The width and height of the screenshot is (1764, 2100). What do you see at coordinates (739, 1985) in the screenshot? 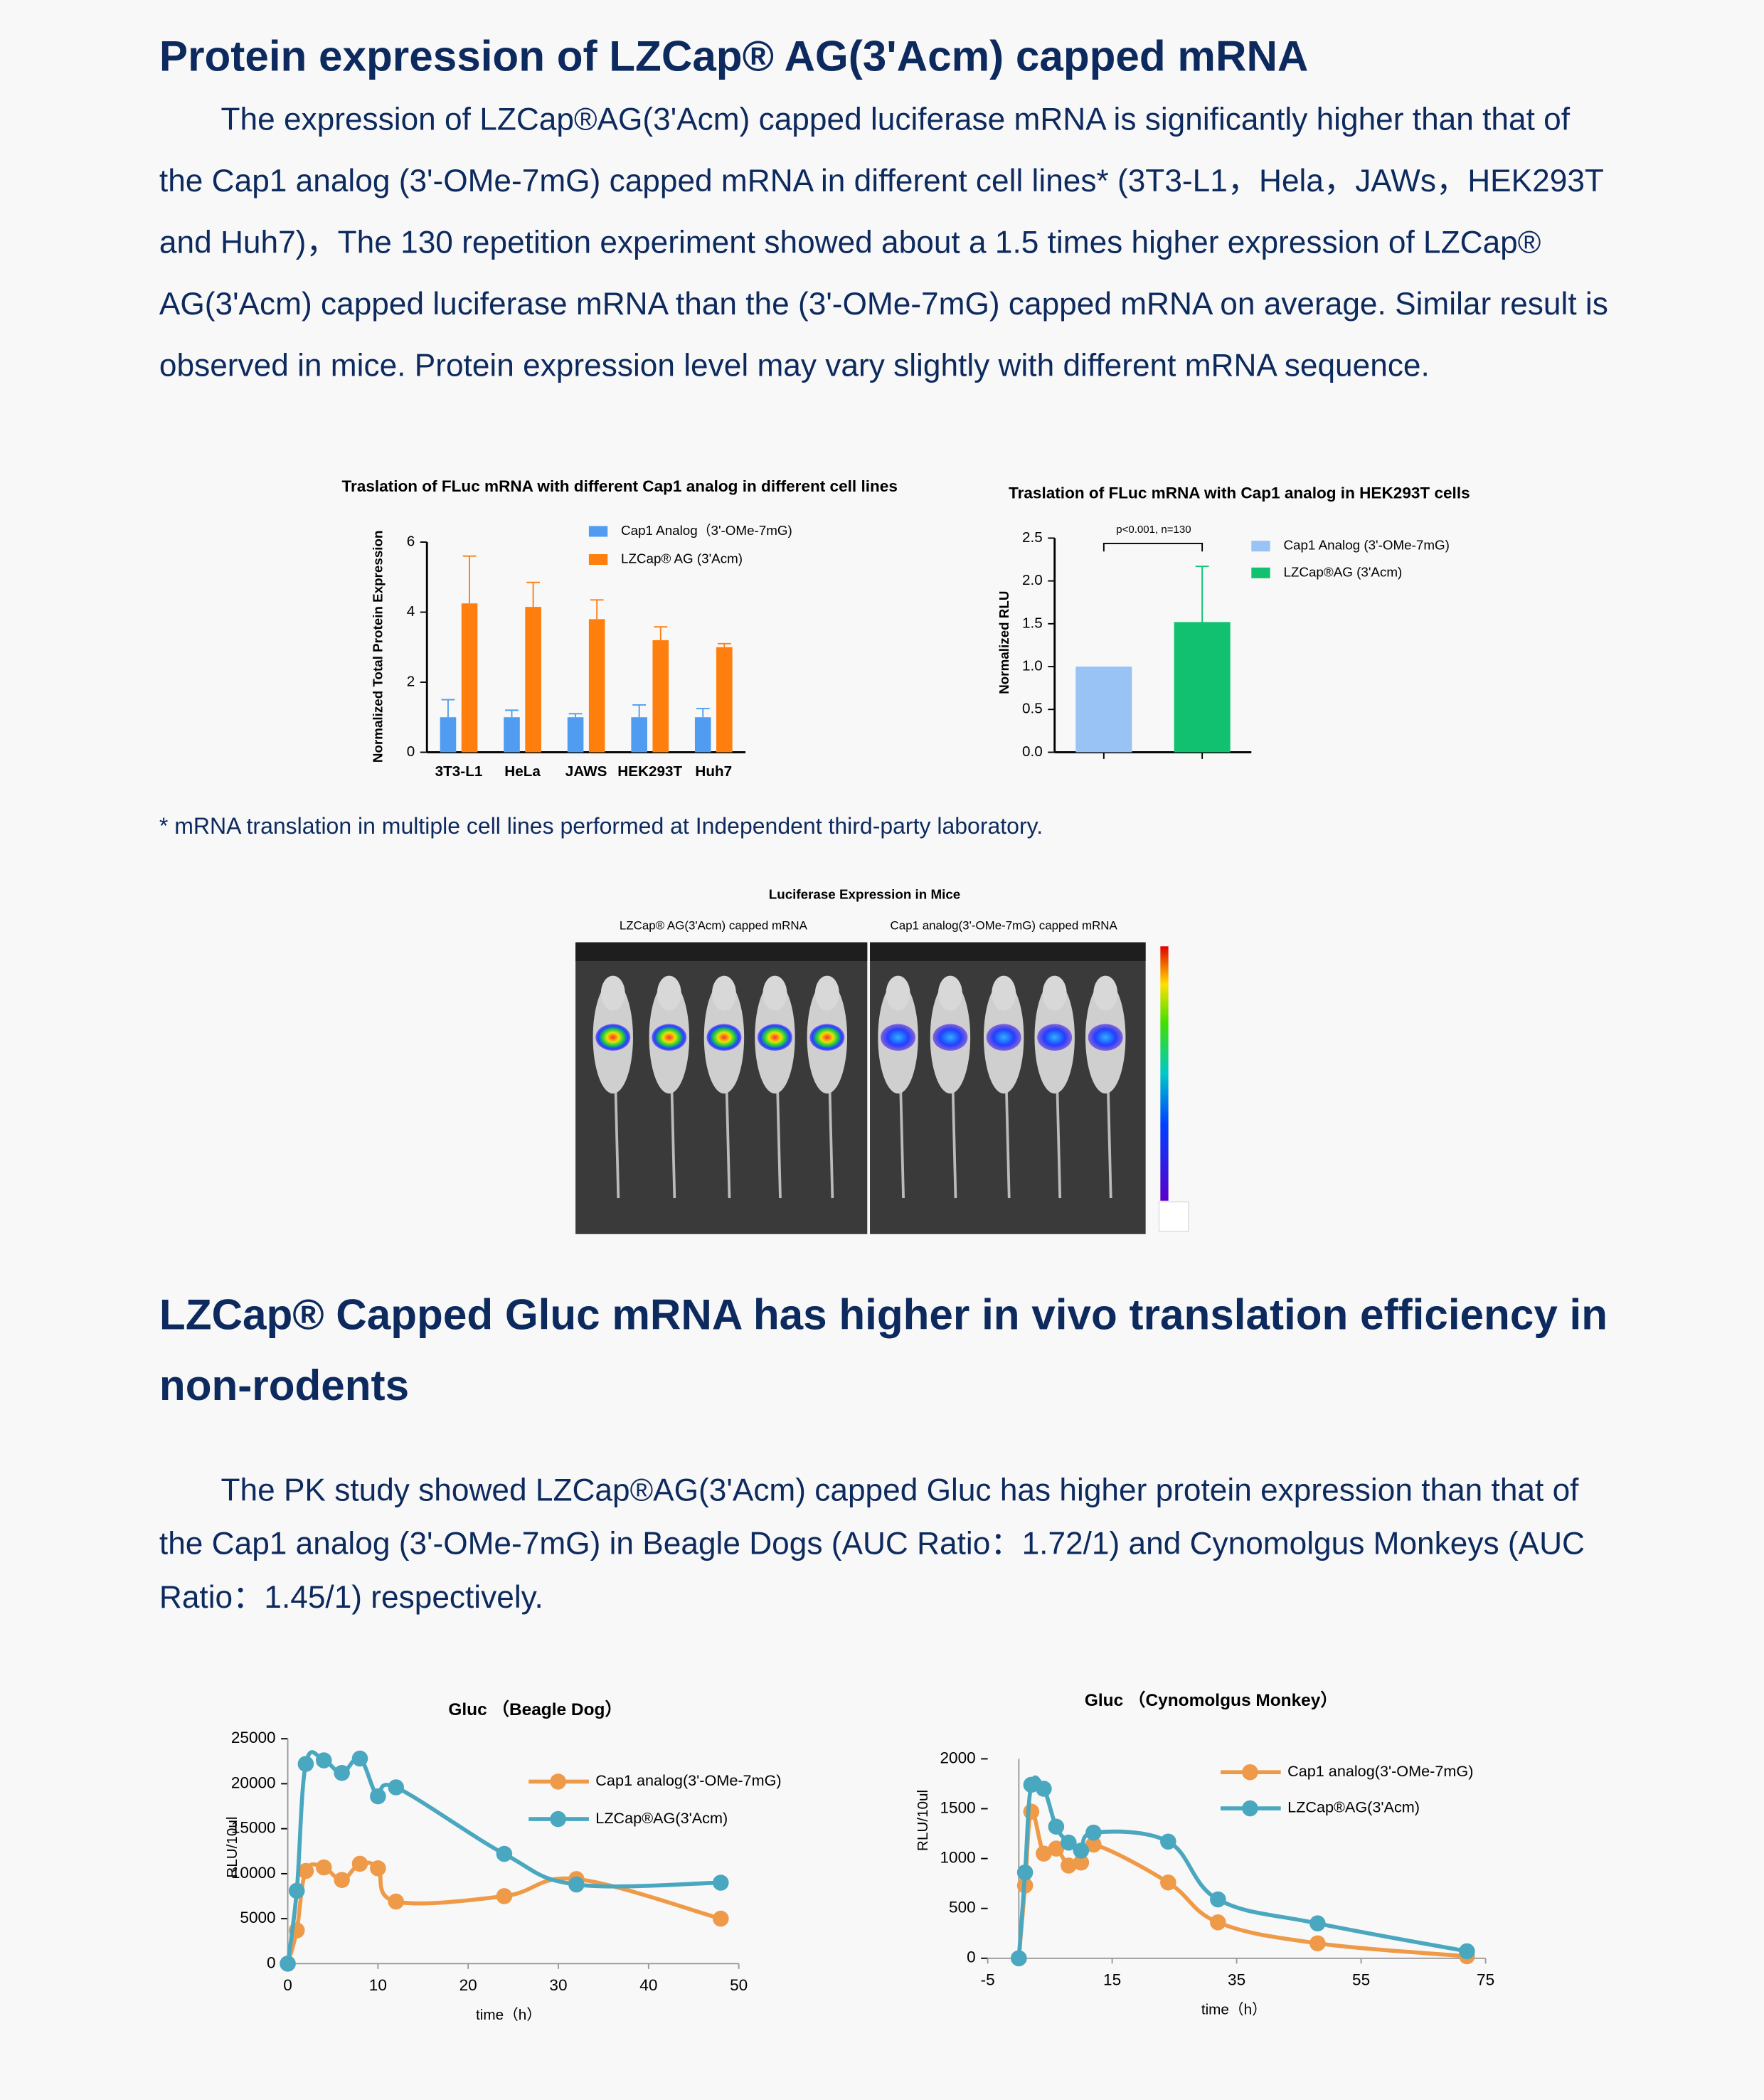
I see `x-tick-label: 50` at bounding box center [739, 1985].